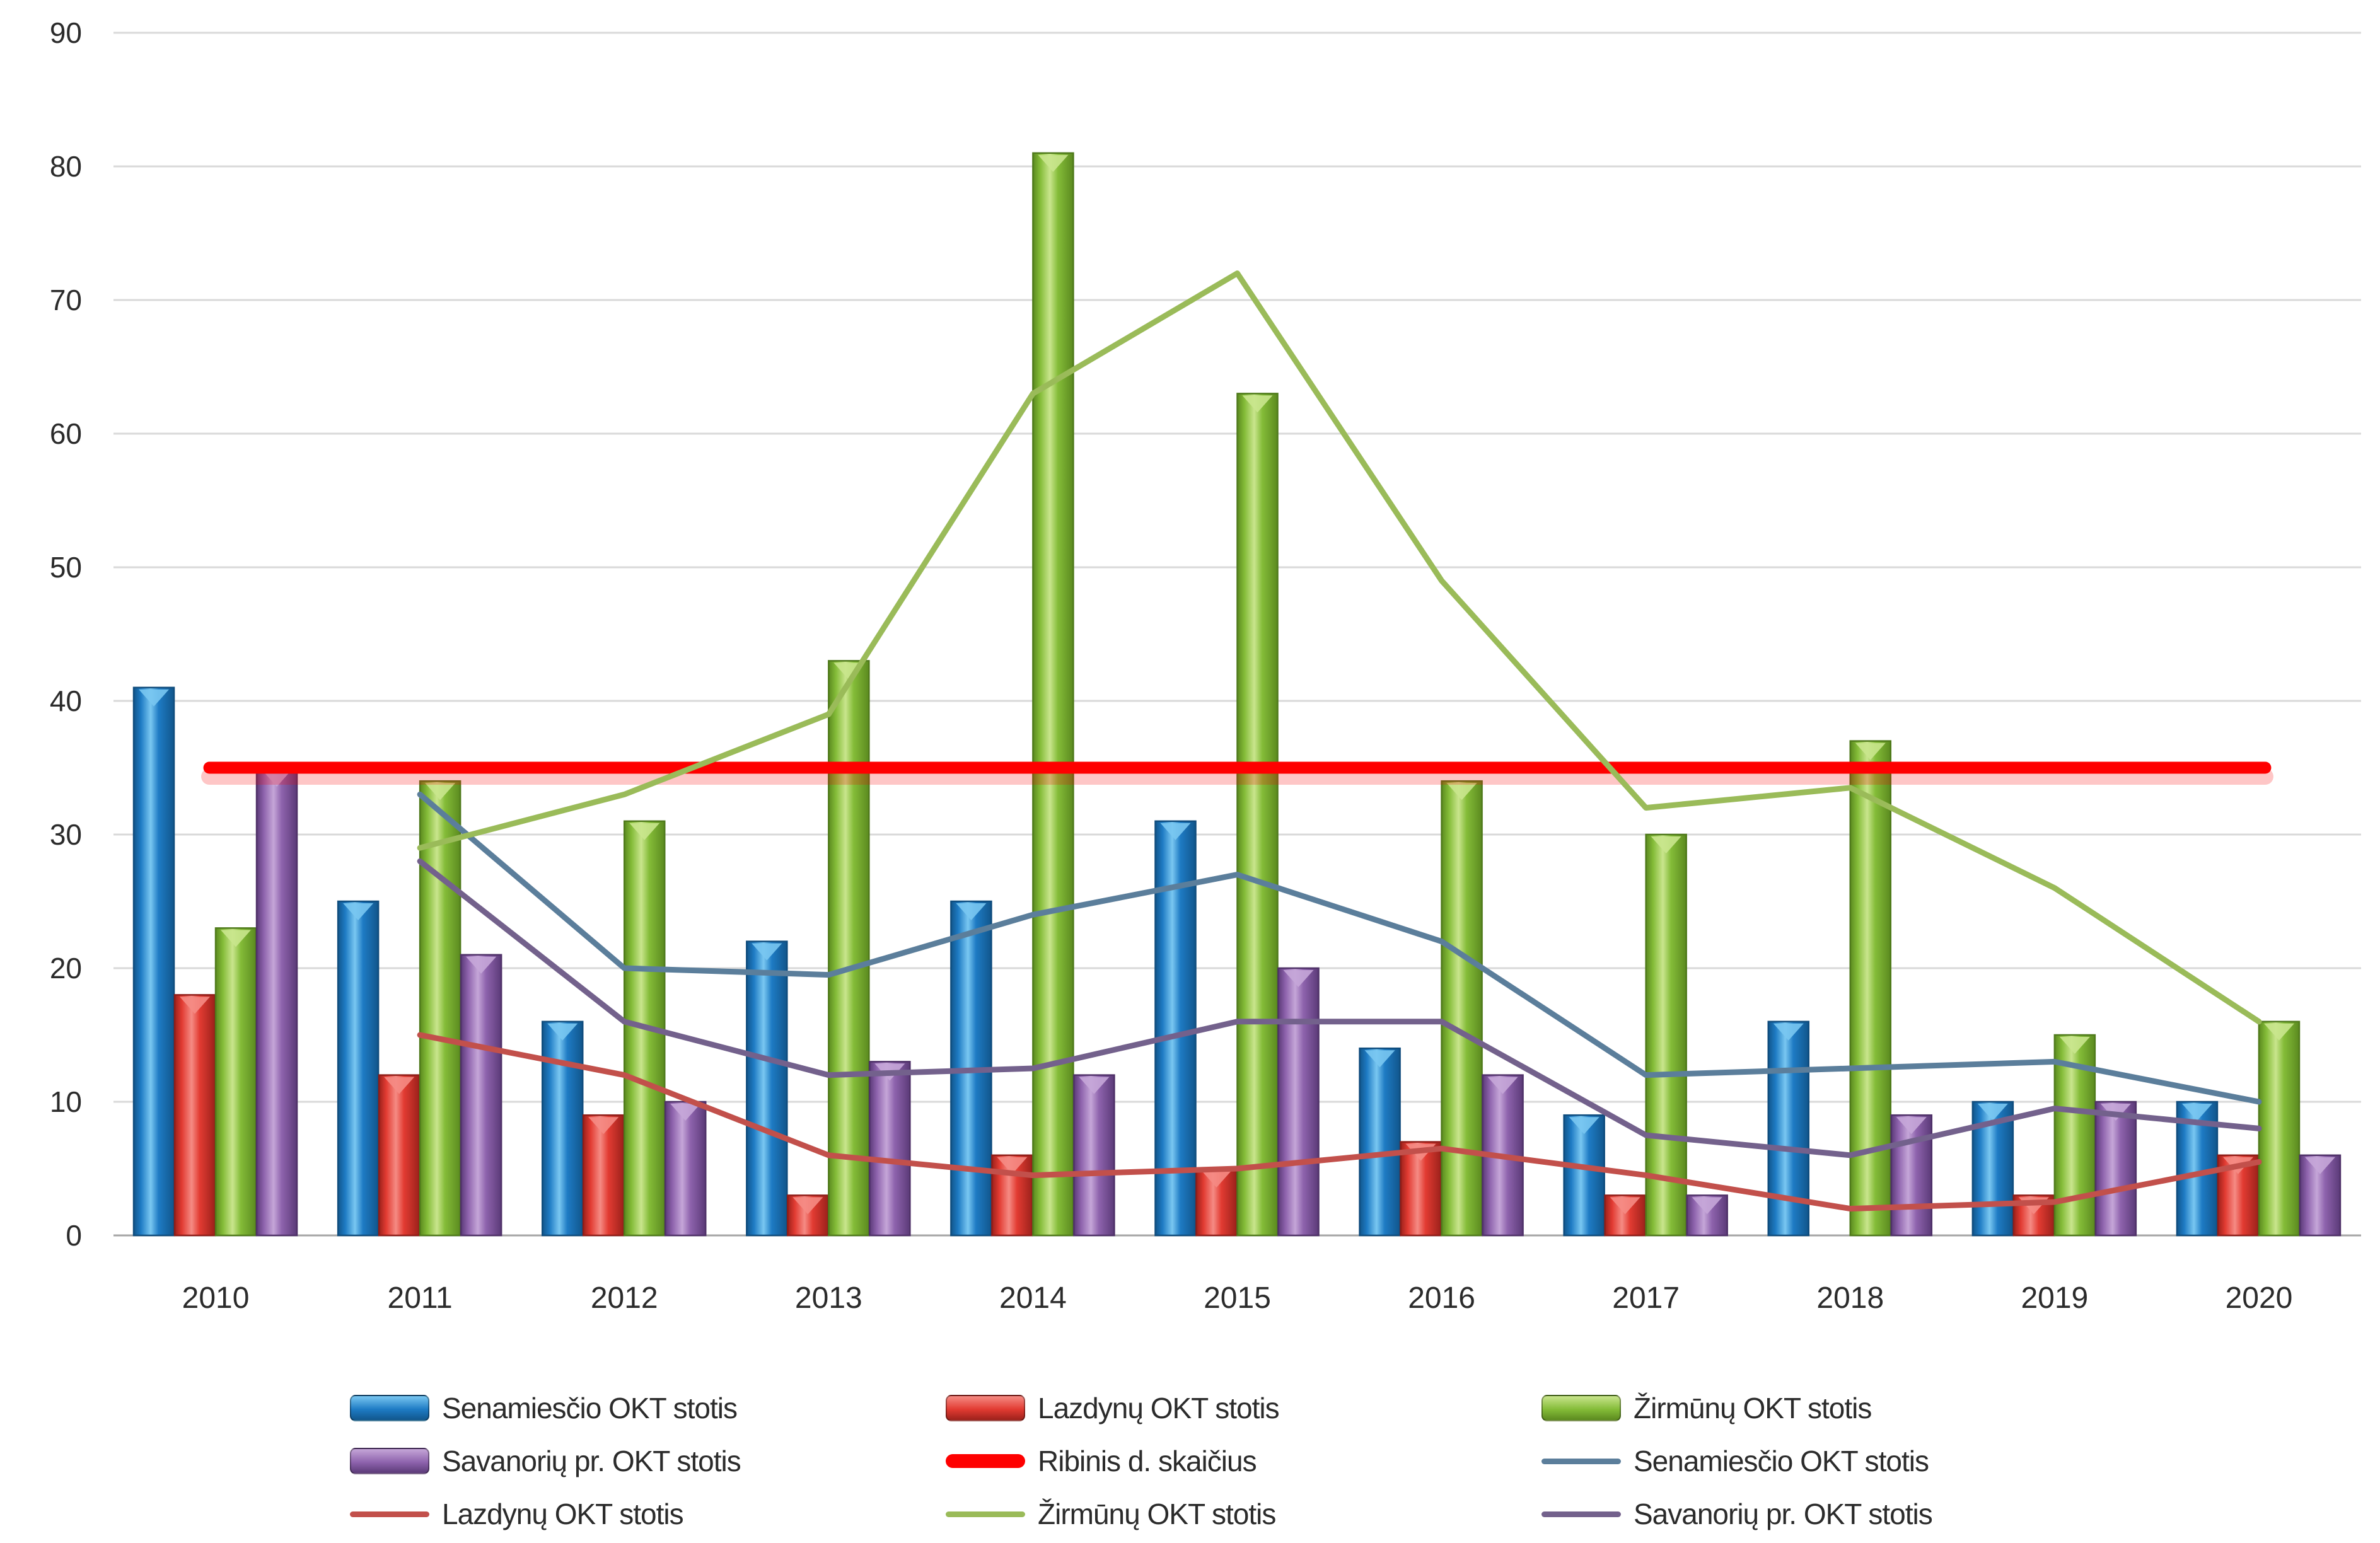 The width and height of the screenshot is (2380, 1543). I want to click on x-tick-2016: 2016, so click(1441, 1298).